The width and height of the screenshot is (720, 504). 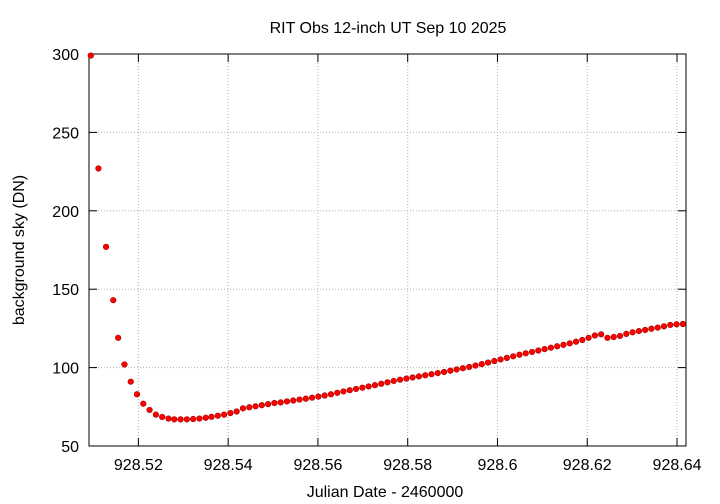 What do you see at coordinates (65, 55) in the screenshot?
I see `y-tick-label: 300` at bounding box center [65, 55].